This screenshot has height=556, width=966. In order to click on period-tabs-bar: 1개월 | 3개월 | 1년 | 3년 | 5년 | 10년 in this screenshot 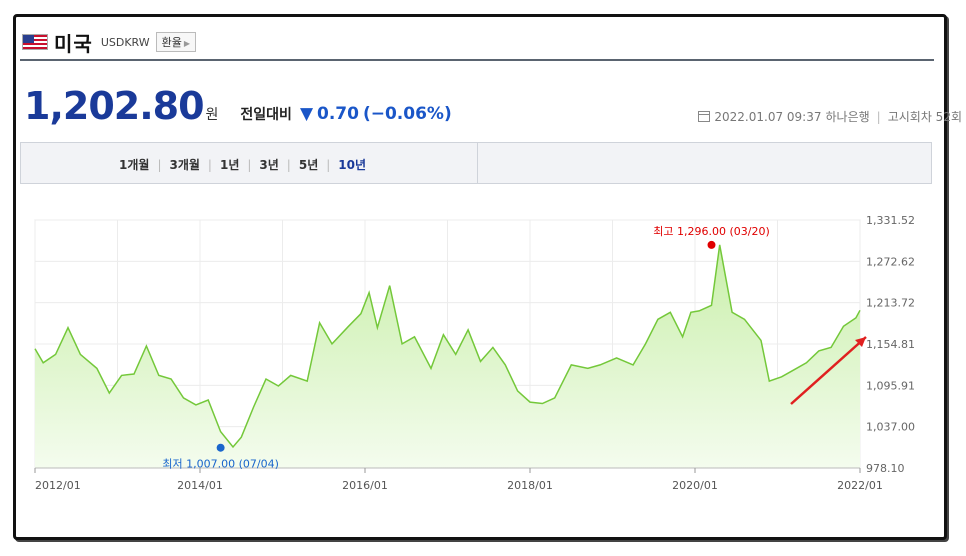, I will do `click(476, 163)`.